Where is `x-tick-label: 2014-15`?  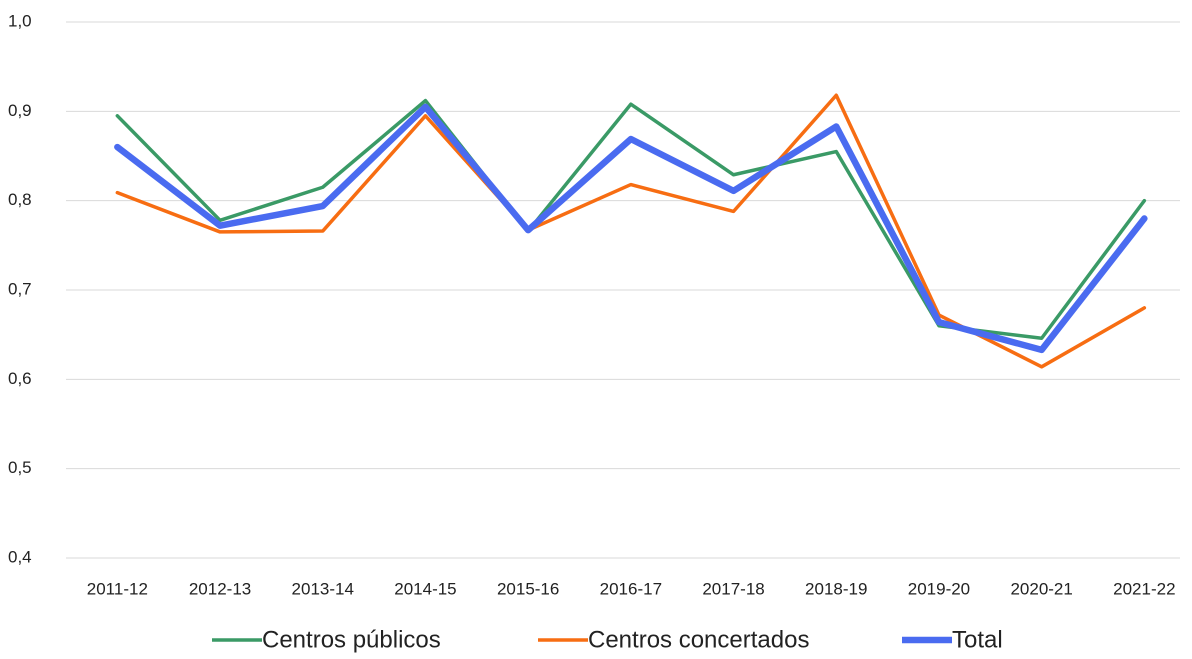 x-tick-label: 2014-15 is located at coordinates (425, 588).